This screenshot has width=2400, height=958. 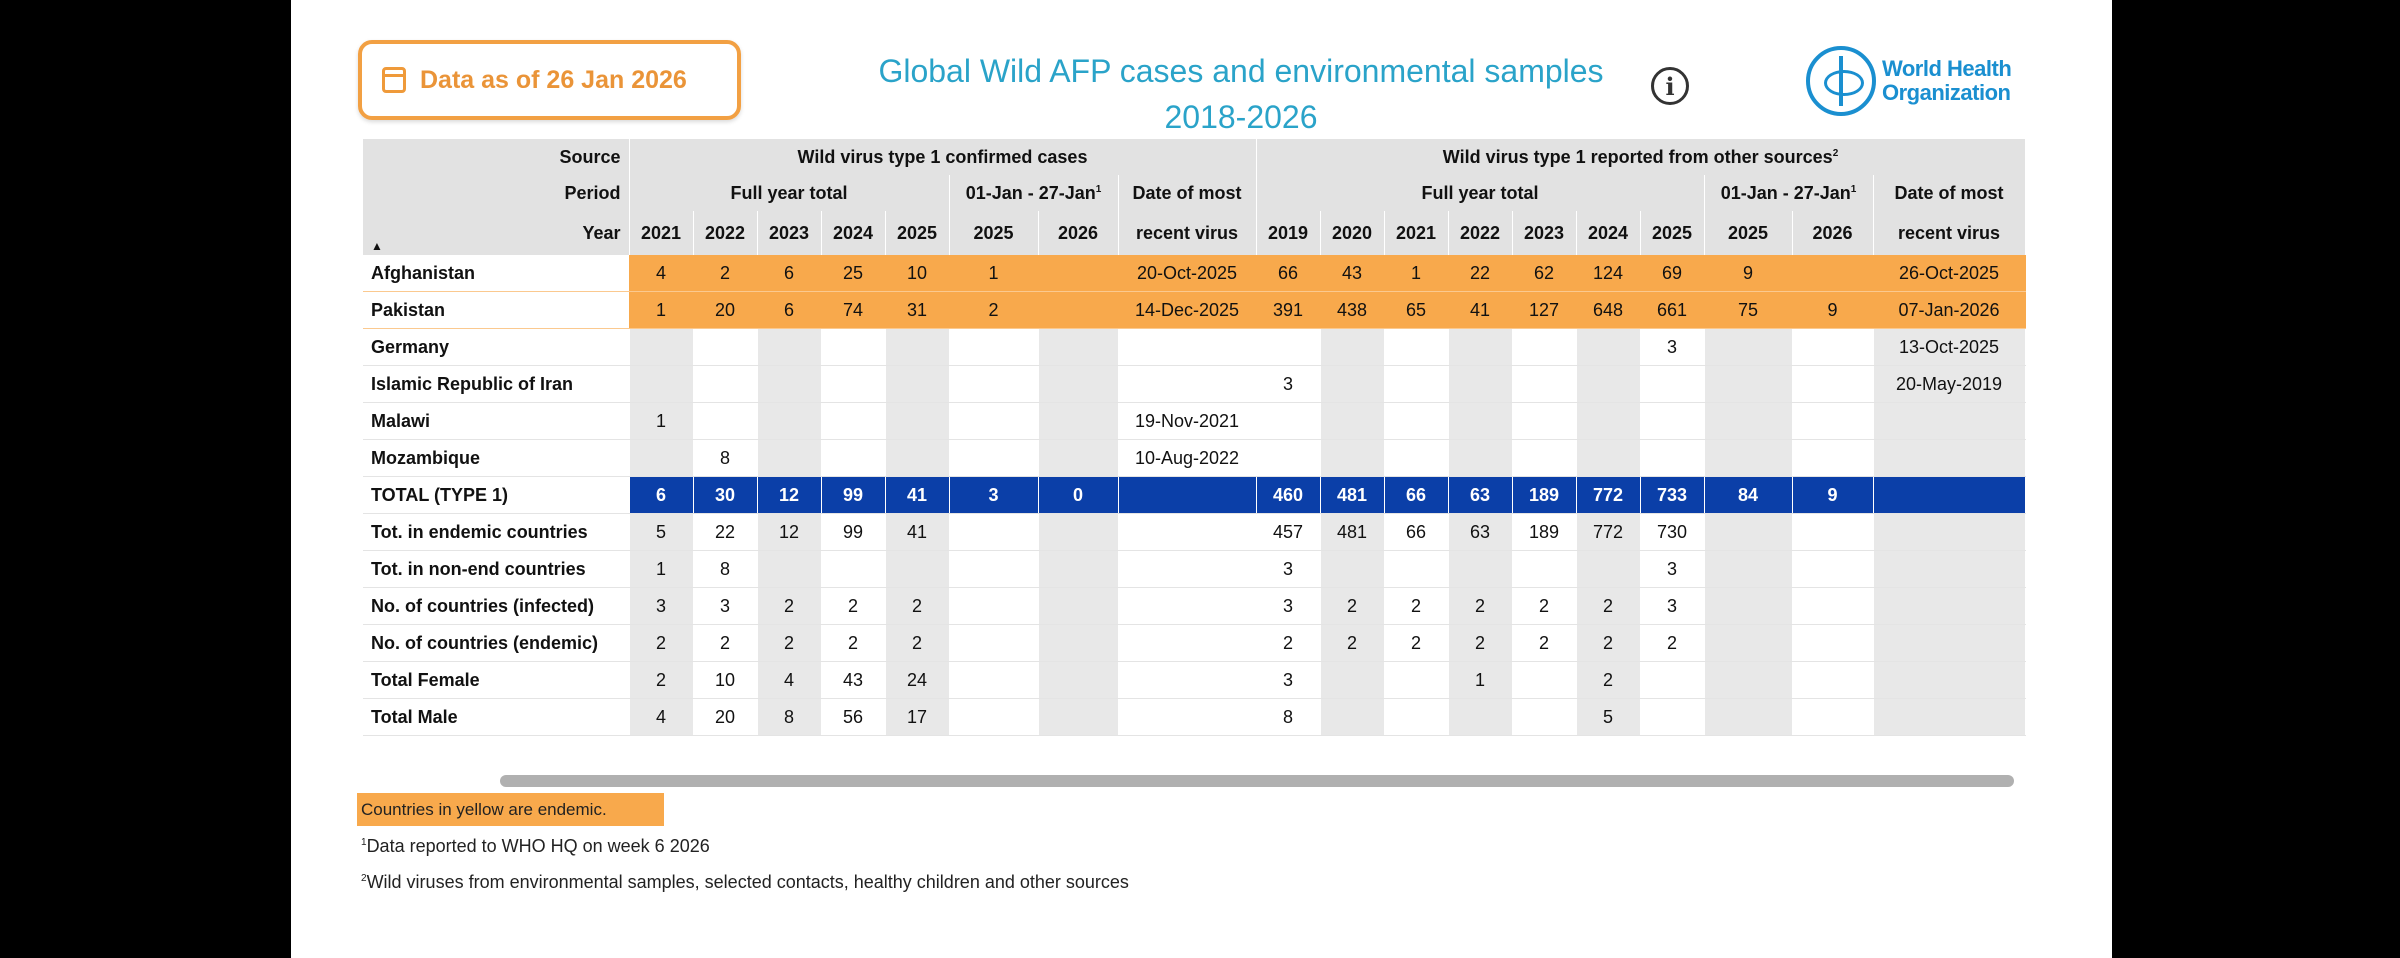 I want to click on table-cell: 391, so click(x=1288, y=310).